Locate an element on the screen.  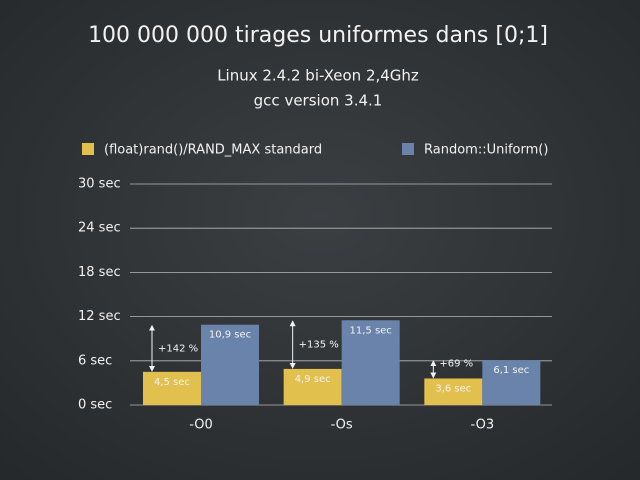
annotation: +135 % is located at coordinates (319, 345).